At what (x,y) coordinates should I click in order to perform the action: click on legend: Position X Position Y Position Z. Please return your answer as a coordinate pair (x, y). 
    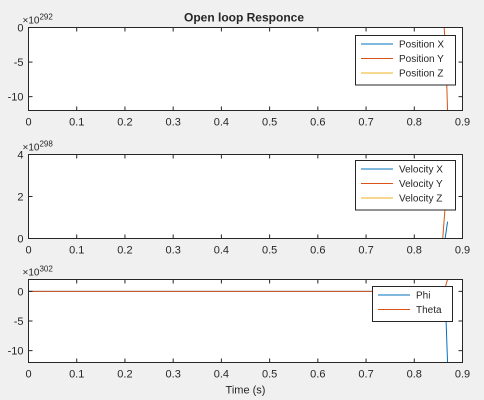
    Looking at the image, I should click on (405, 60).